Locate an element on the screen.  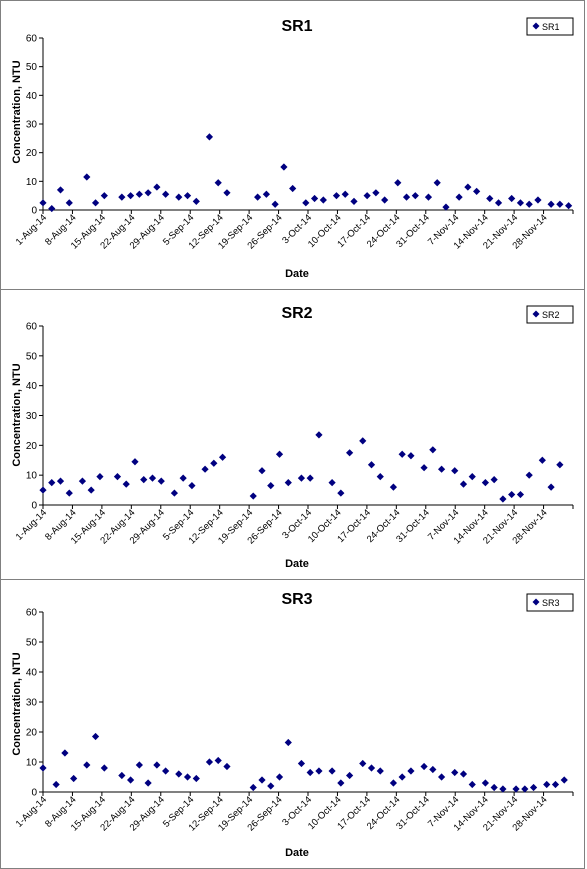
y-tick-label: 0 is located at coordinates (34, 211).